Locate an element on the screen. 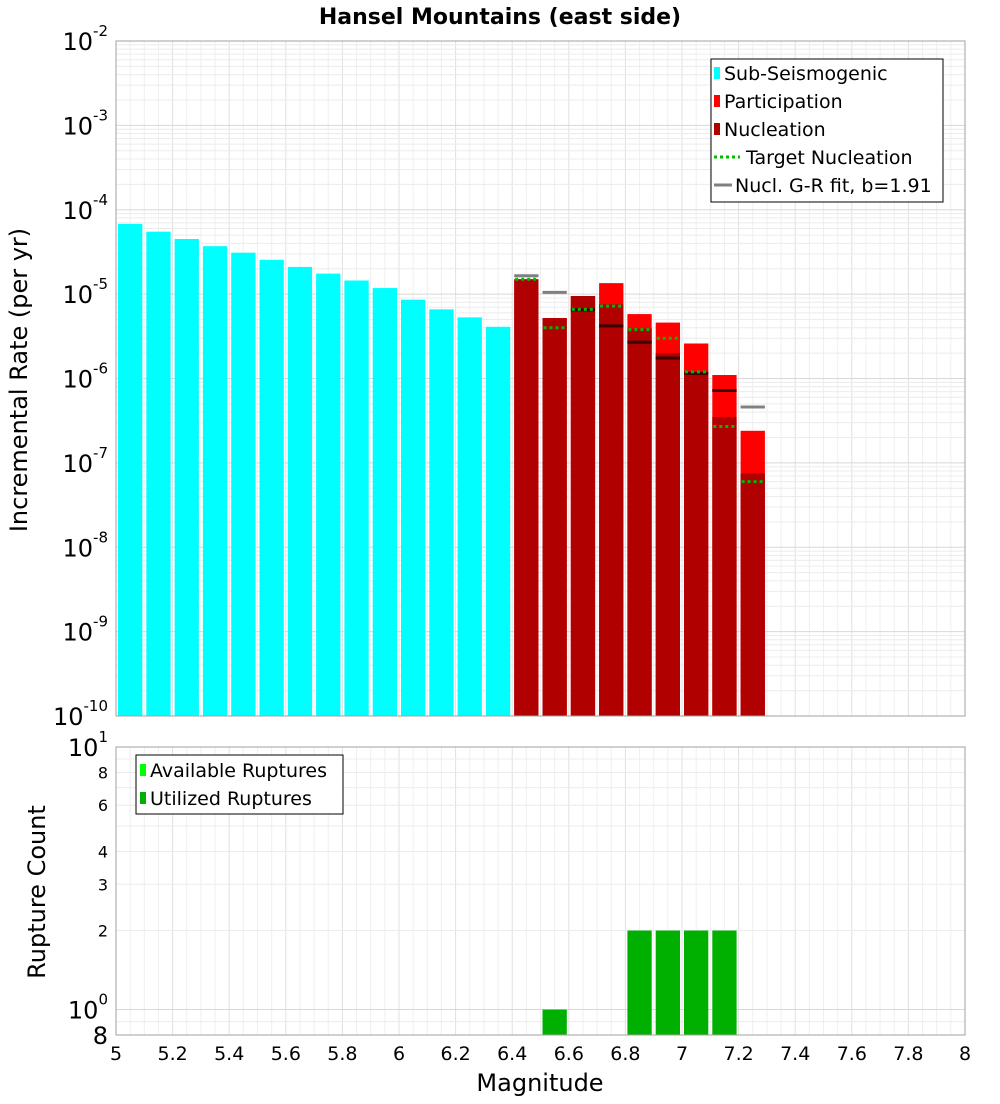  legend-label-1: Participation is located at coordinates (783, 102).